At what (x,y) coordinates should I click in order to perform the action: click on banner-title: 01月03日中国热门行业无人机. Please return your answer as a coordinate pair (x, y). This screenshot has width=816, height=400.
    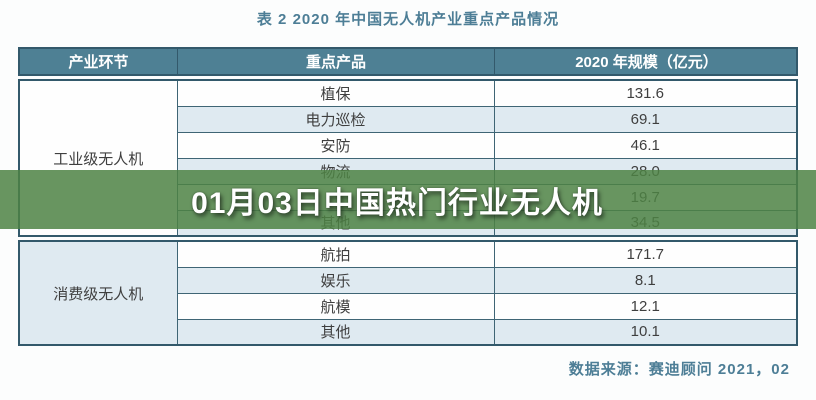
    Looking at the image, I should click on (397, 203).